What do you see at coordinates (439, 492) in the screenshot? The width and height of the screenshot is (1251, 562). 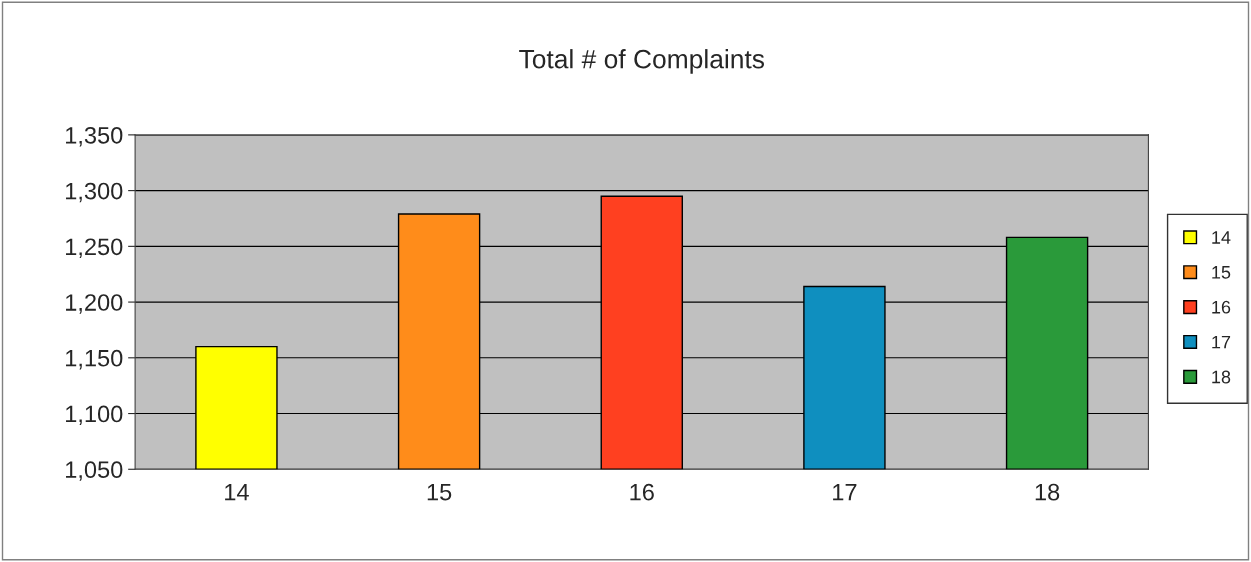 I see `x-tick-label: 15` at bounding box center [439, 492].